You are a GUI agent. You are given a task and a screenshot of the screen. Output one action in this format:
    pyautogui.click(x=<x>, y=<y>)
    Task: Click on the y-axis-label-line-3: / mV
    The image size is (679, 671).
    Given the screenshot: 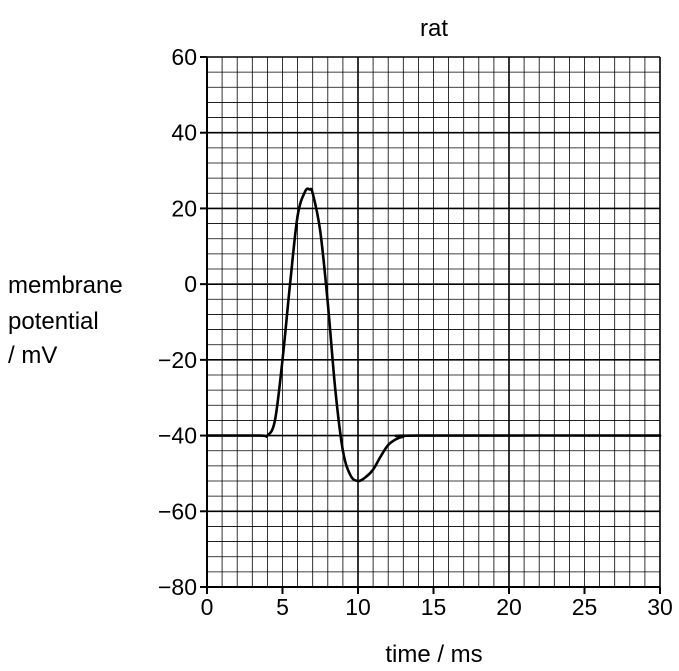 What is the action you would take?
    pyautogui.click(x=33, y=355)
    